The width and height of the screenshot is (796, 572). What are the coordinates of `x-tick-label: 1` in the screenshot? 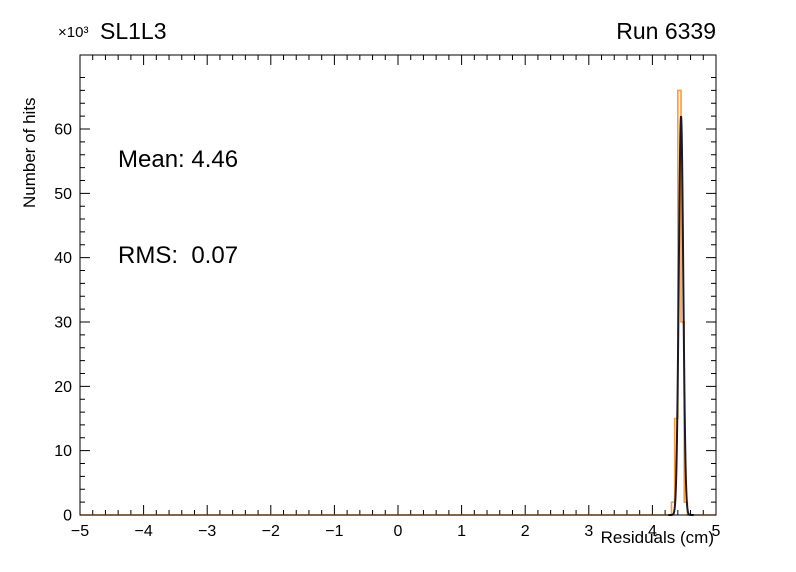 It's located at (461, 531).